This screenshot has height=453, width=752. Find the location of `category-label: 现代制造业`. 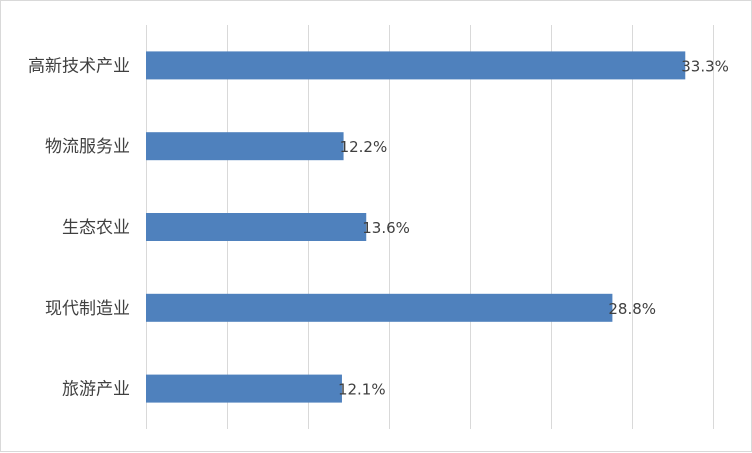

category-label: 现代制造业 is located at coordinates (87, 309).